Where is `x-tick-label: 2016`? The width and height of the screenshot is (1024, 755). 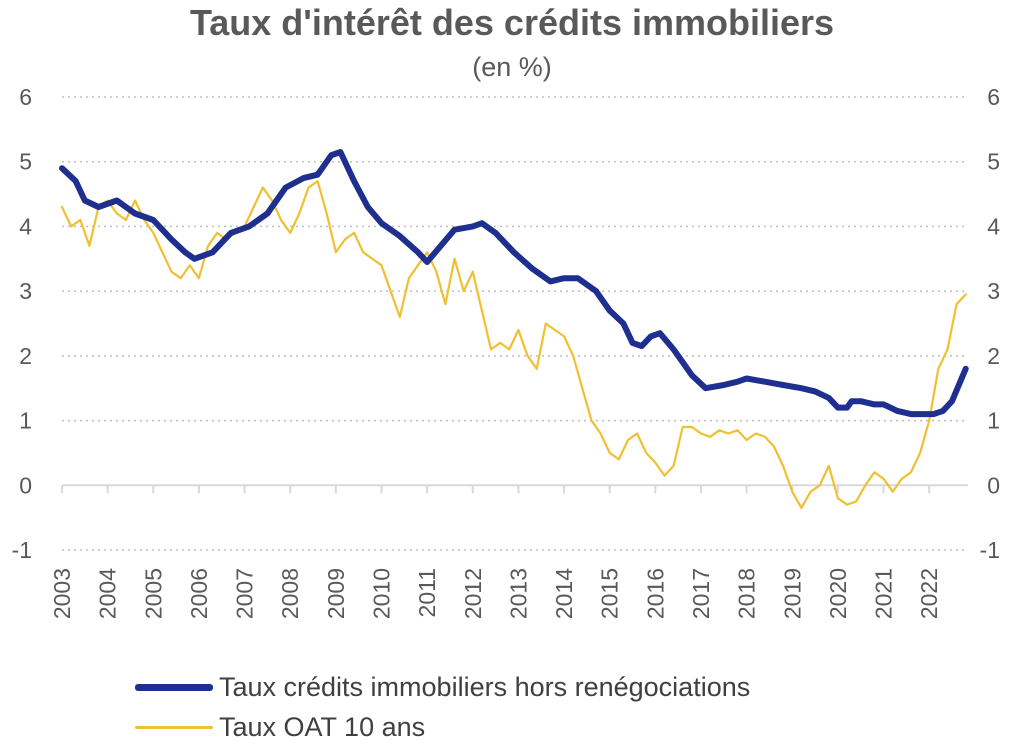
x-tick-label: 2016 is located at coordinates (655, 593).